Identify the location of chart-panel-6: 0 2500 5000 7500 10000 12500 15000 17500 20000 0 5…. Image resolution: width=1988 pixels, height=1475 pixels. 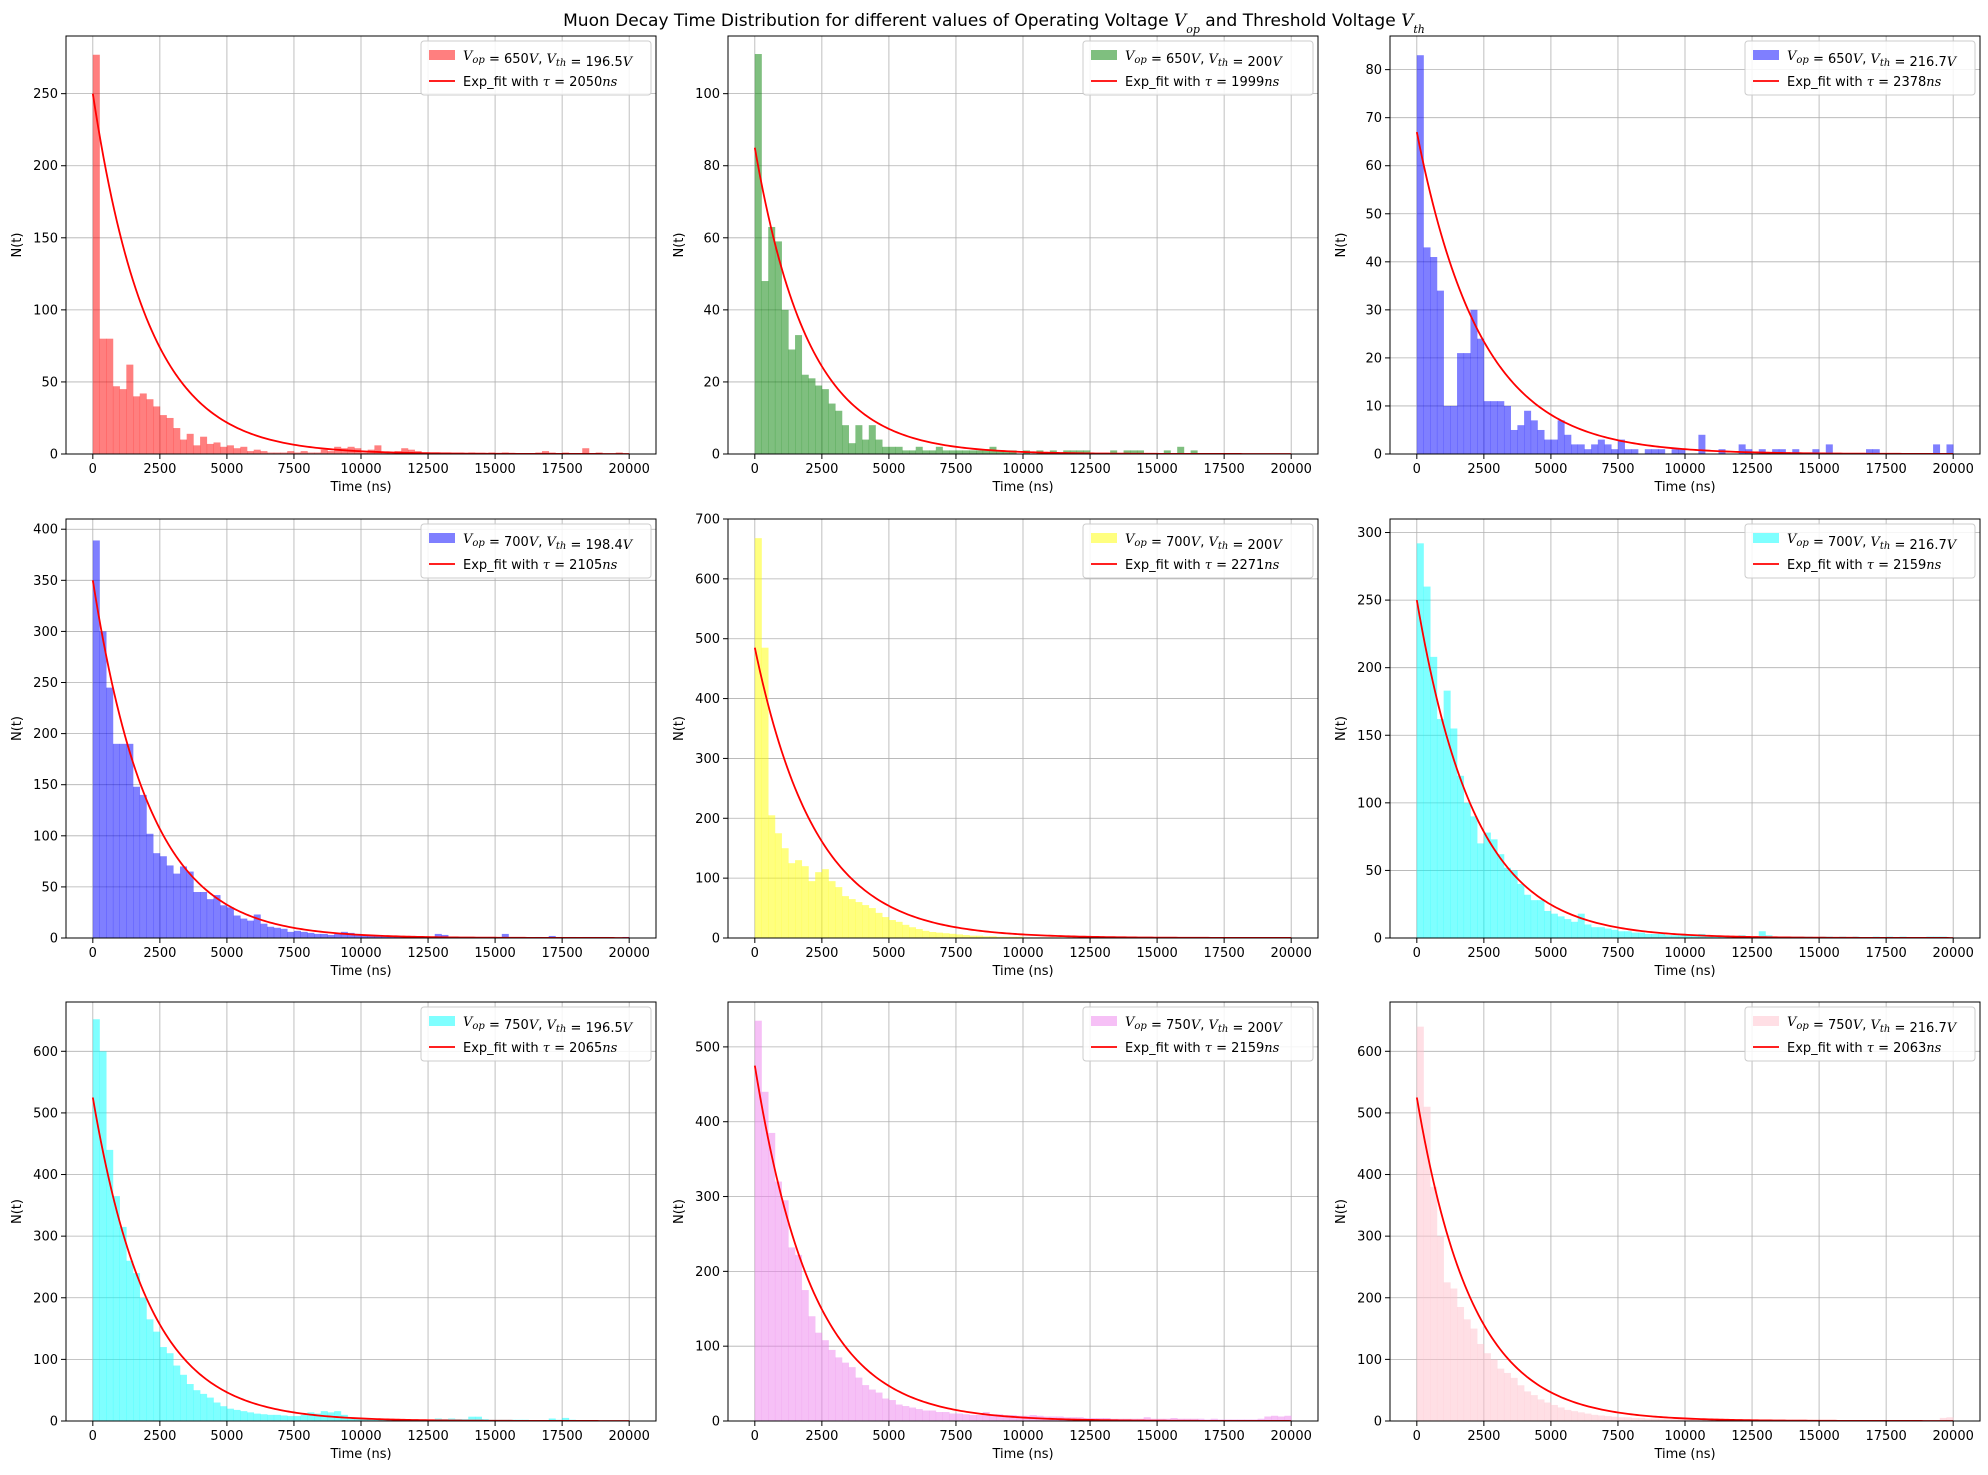
(1657, 748).